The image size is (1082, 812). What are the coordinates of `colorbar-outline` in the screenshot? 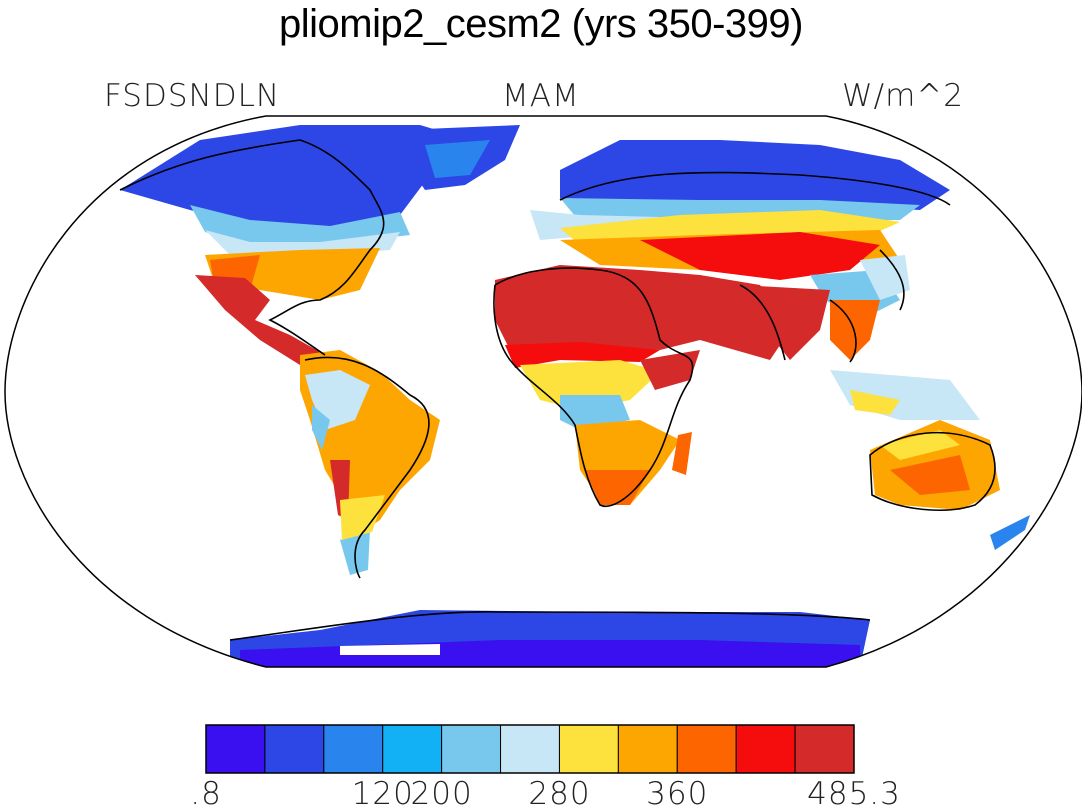 It's located at (530, 749).